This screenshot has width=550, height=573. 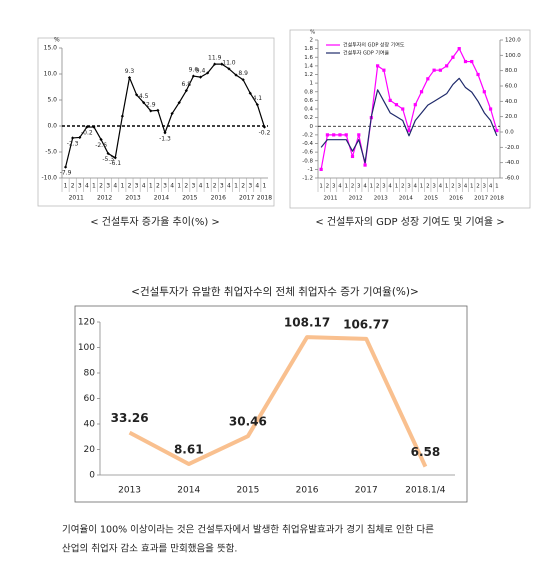 I want to click on x-group-label: 2013, so click(x=381, y=199).